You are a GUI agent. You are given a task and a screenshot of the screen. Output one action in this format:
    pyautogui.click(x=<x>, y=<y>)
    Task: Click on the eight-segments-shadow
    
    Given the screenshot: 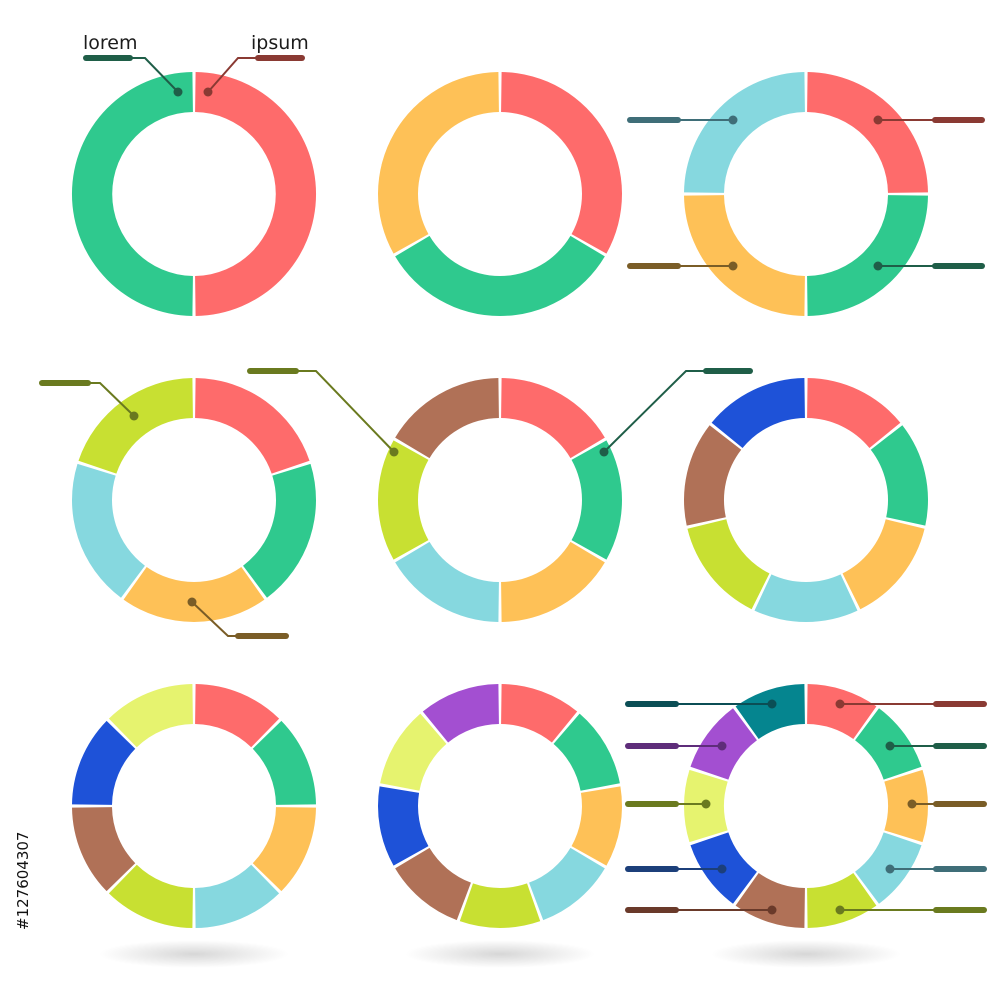 What is the action you would take?
    pyautogui.click(x=194, y=954)
    